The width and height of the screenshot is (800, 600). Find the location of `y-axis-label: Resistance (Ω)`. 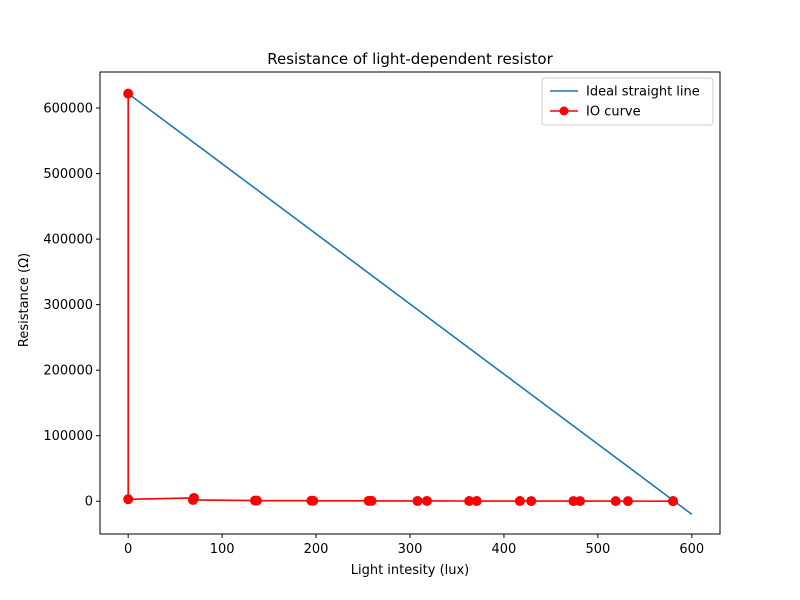

y-axis-label: Resistance (Ω) is located at coordinates (24, 300).